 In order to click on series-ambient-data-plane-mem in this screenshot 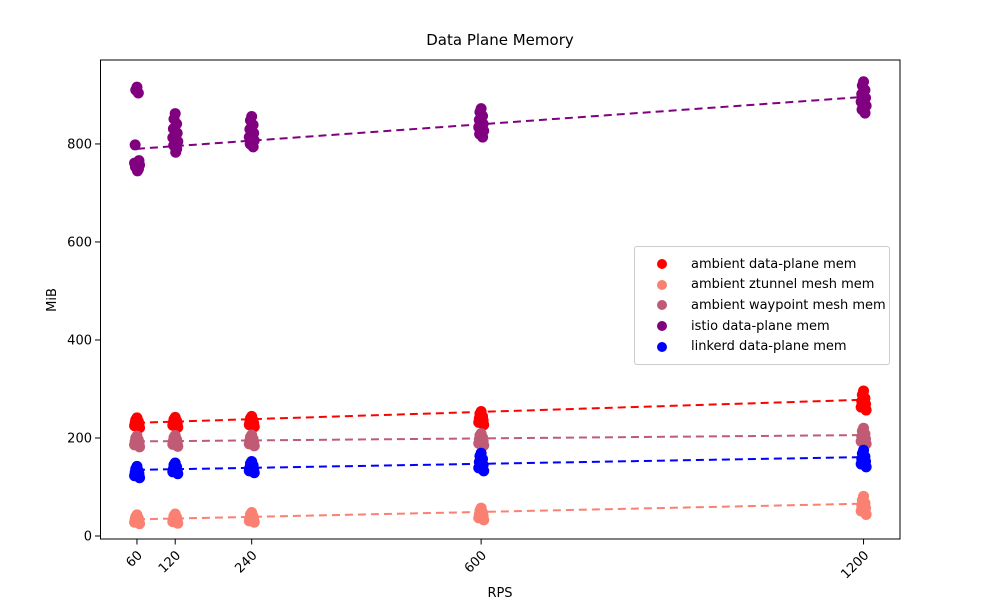, I will do `click(500, 409)`.